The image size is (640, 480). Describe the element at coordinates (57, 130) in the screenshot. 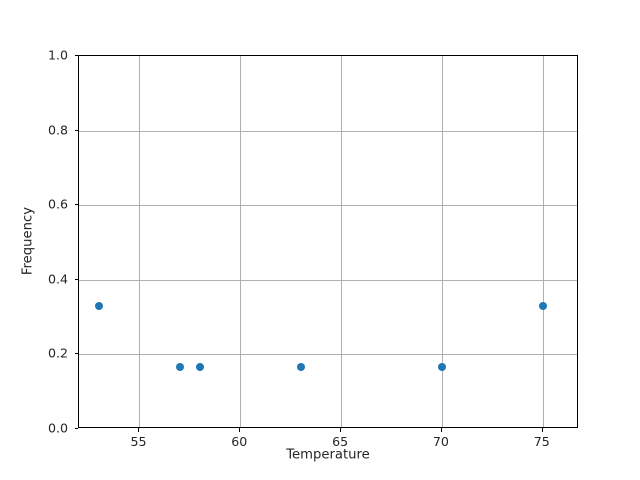

I see `y-axis-tick-label: 0.8` at that location.